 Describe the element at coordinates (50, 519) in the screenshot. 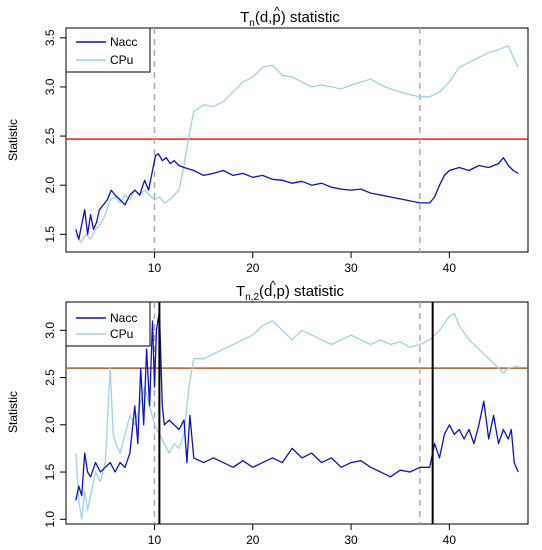

I see `y-tick-label: 1.0` at that location.